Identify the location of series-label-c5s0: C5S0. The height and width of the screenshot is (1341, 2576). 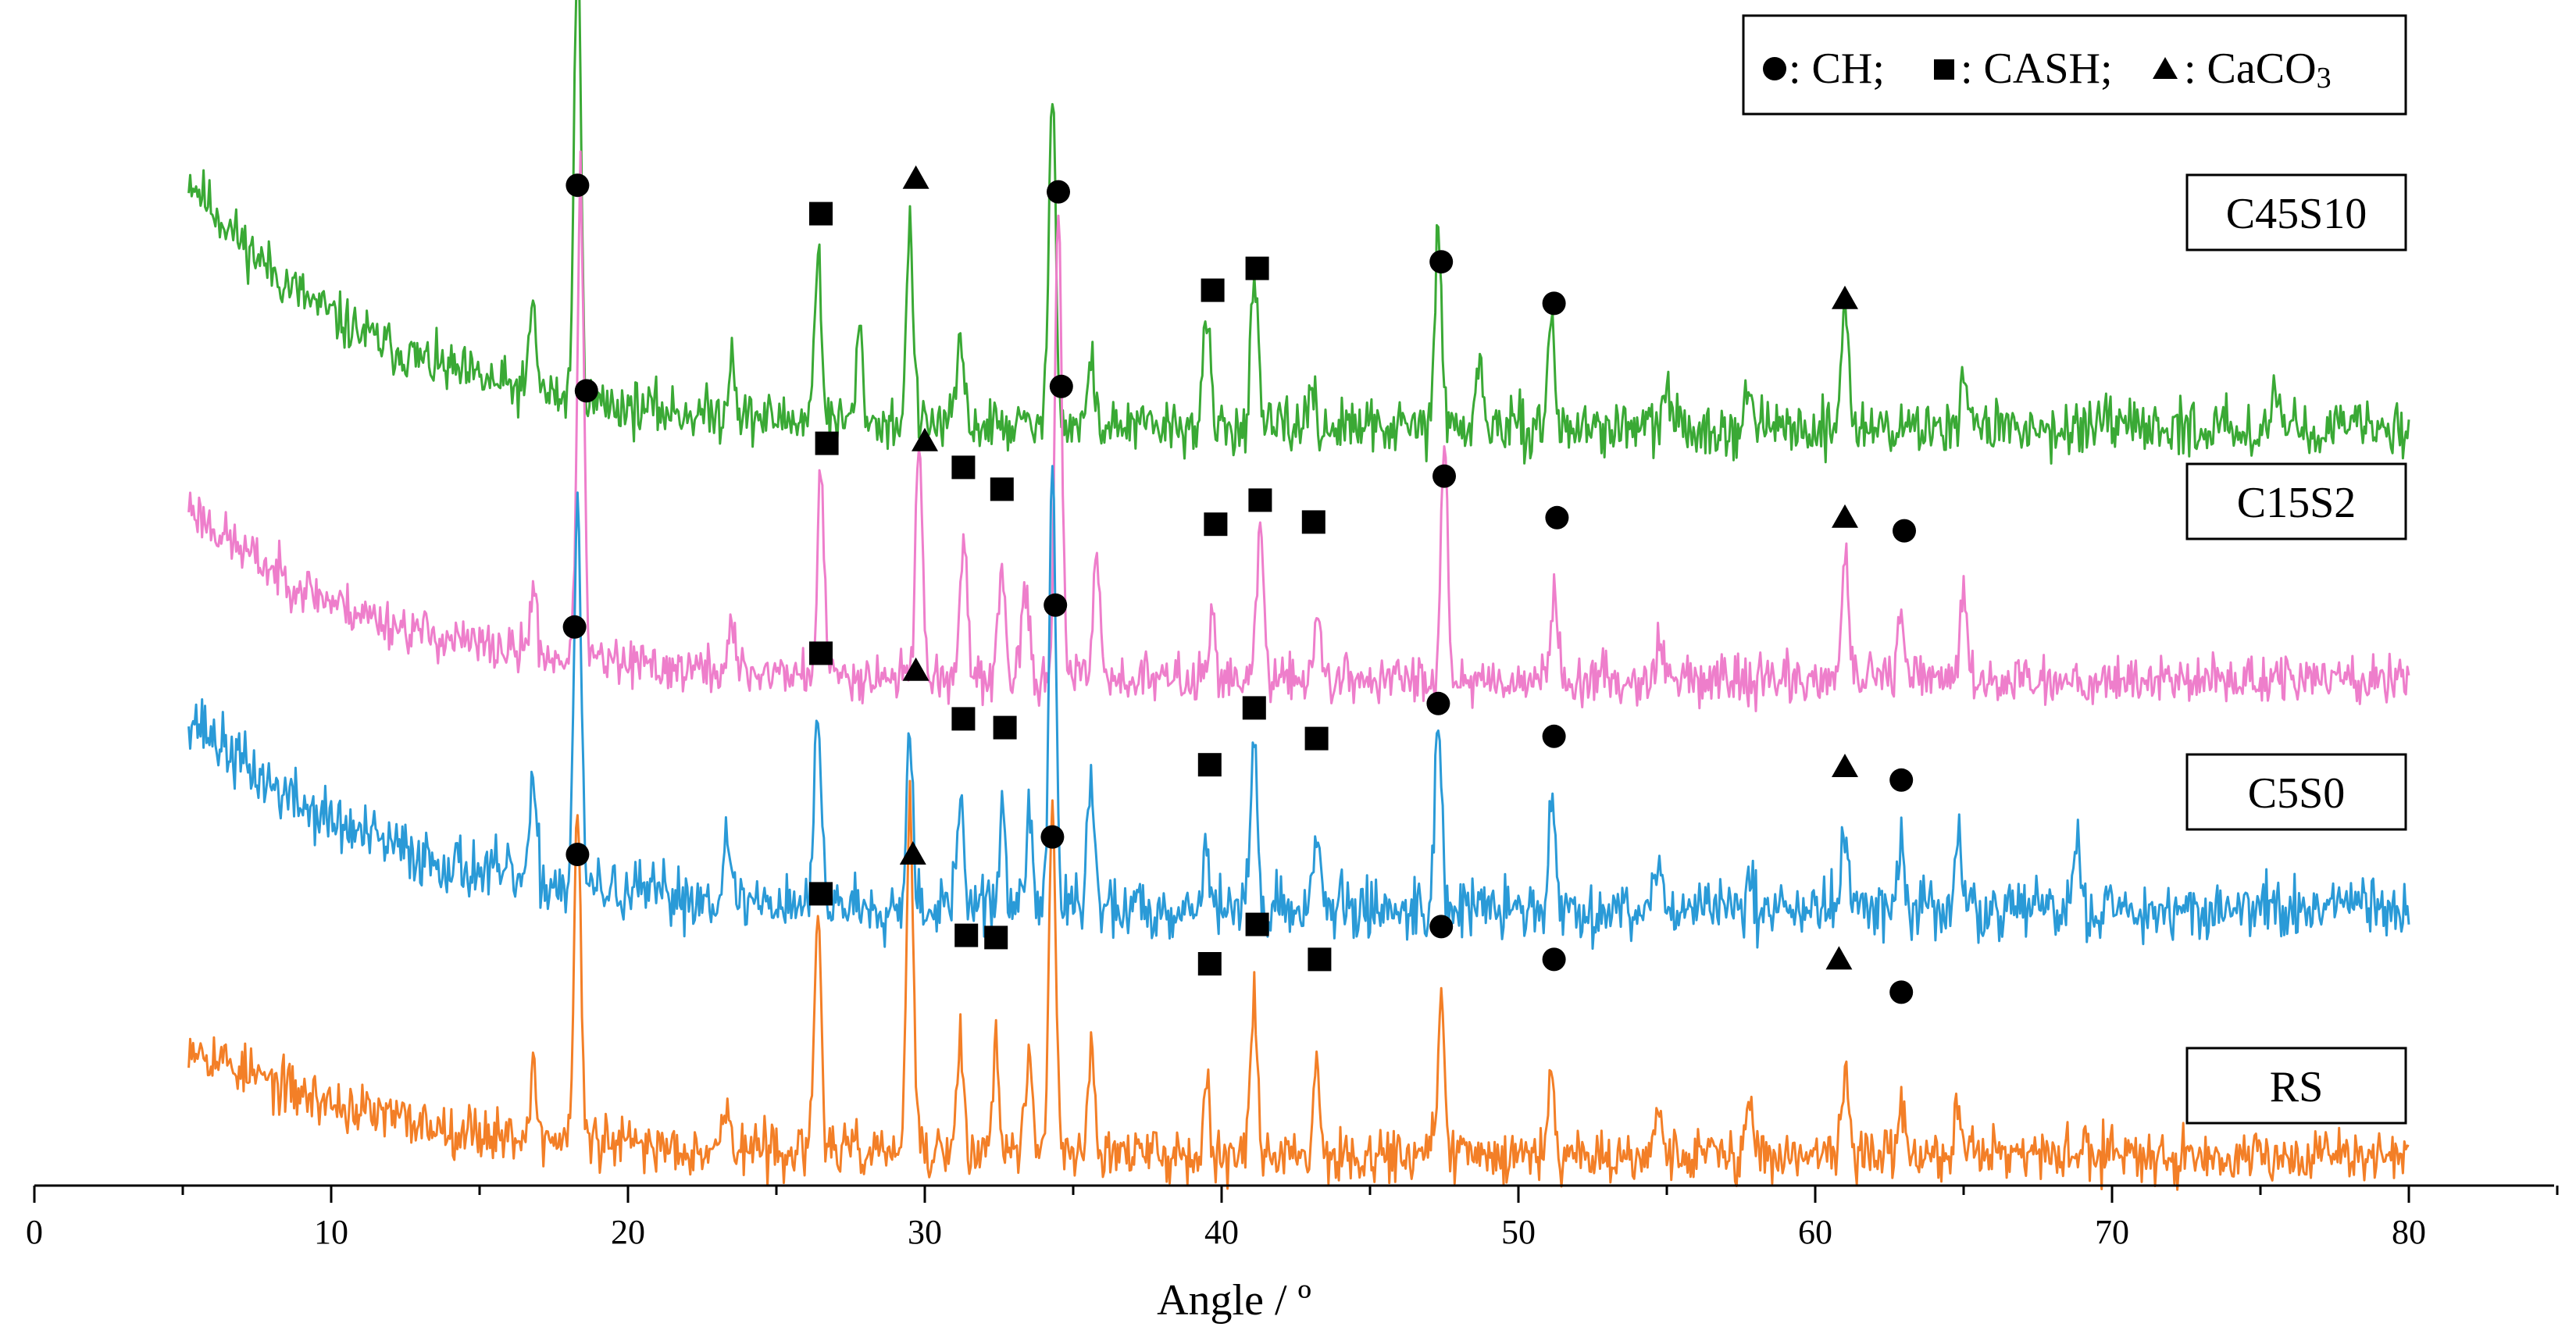
(2296, 792).